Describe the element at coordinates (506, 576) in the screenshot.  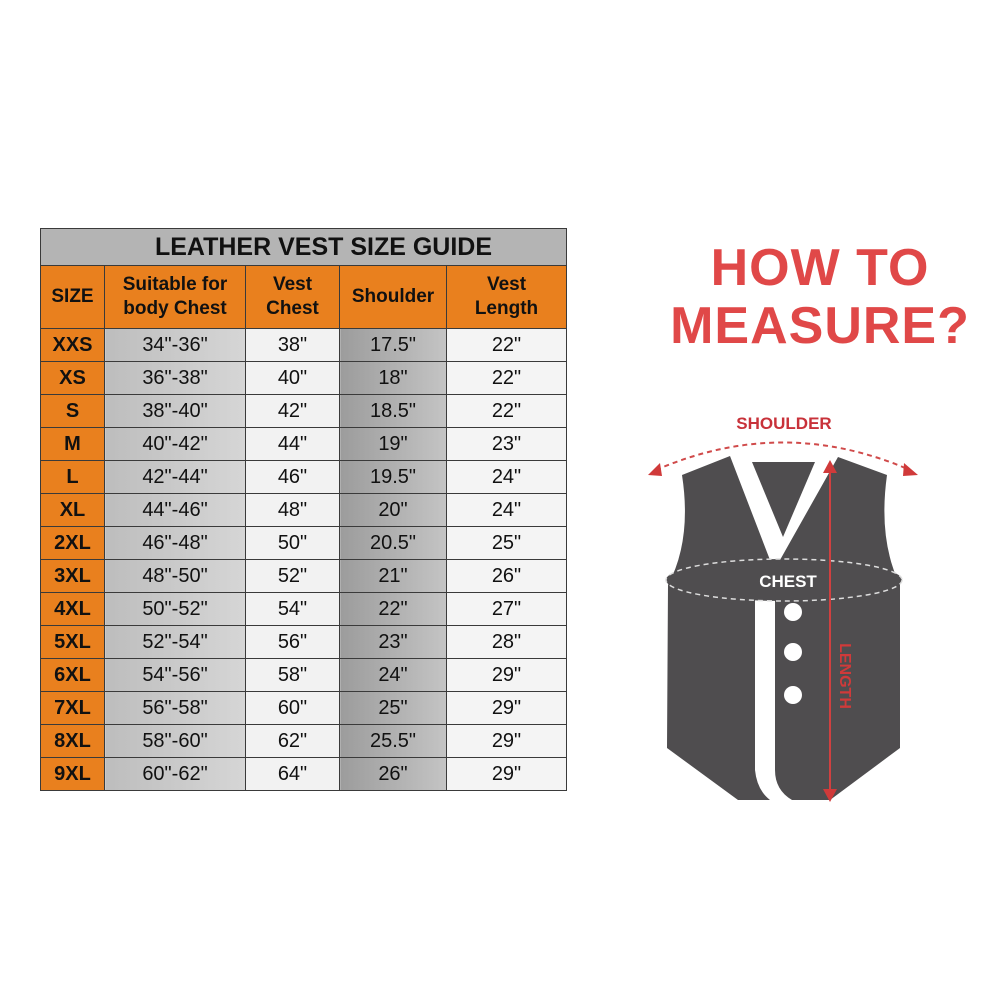
I see `cell-vest-length: 26"` at that location.